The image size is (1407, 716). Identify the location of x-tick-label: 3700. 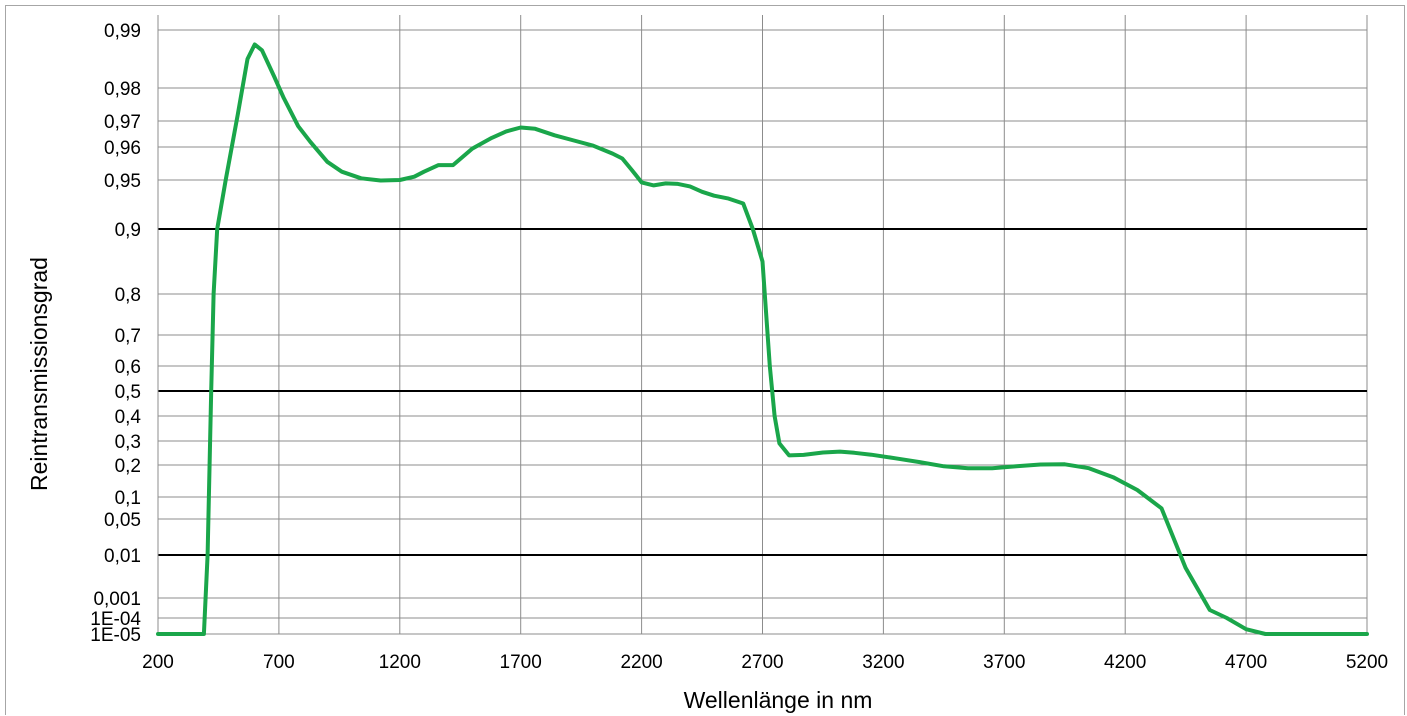
(1004, 662).